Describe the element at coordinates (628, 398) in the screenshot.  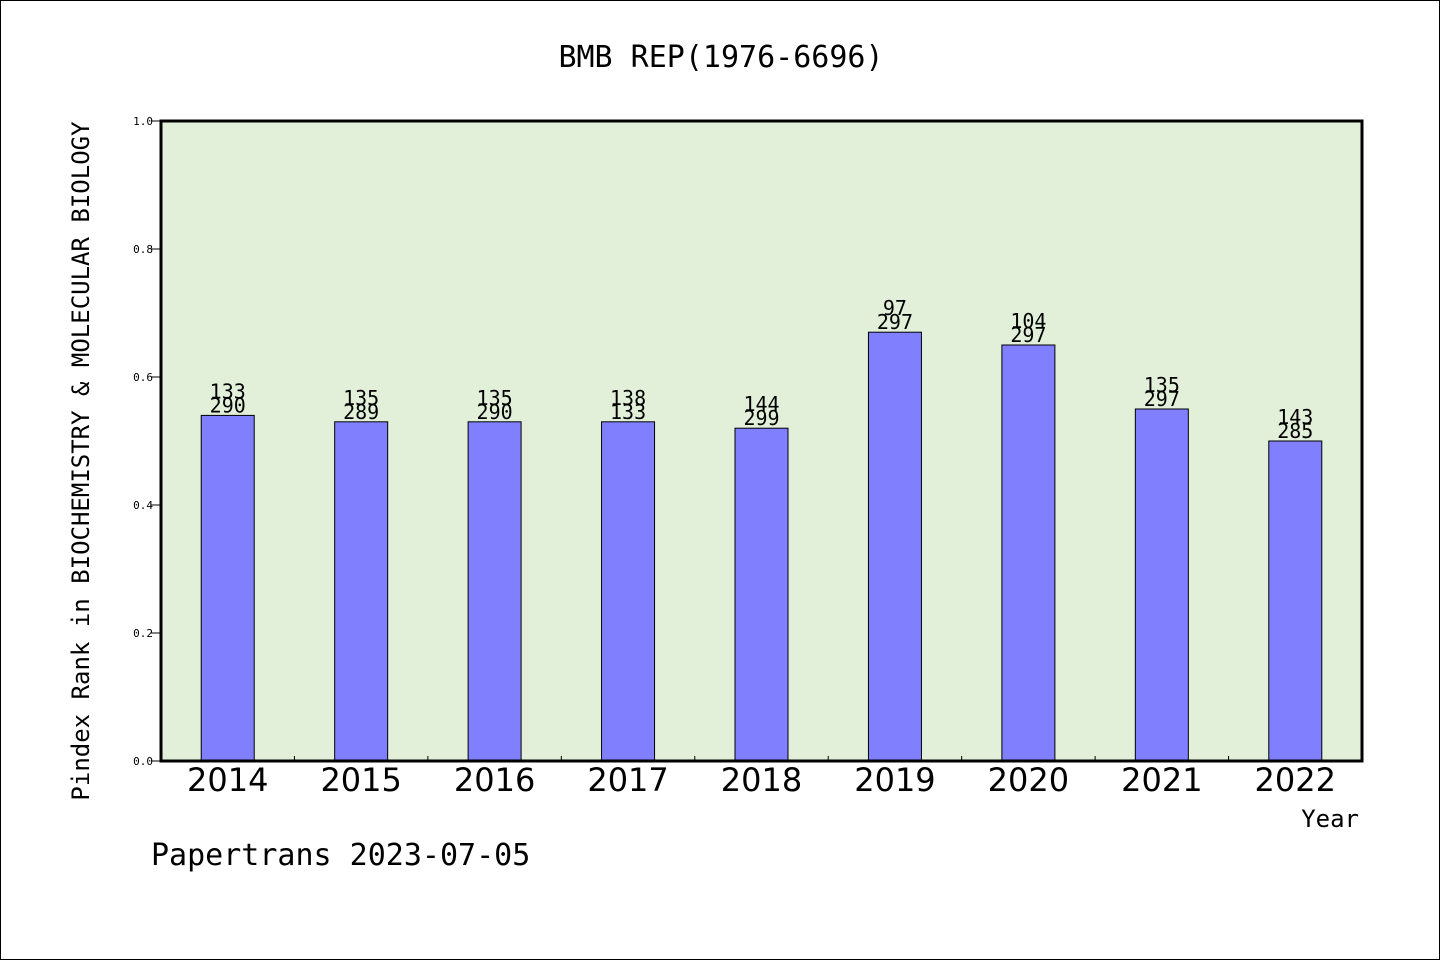
I see `bar-label-top: 138` at that location.